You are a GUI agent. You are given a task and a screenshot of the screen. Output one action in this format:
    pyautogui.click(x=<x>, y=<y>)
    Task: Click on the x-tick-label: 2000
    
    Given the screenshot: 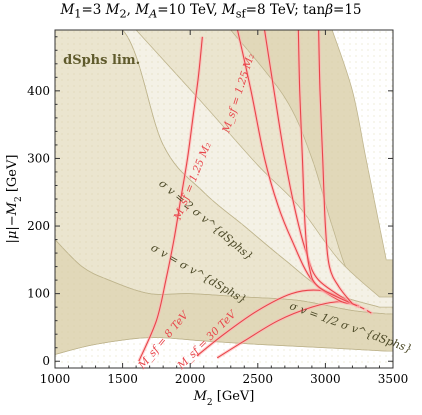 What is the action you would take?
    pyautogui.click(x=190, y=379)
    